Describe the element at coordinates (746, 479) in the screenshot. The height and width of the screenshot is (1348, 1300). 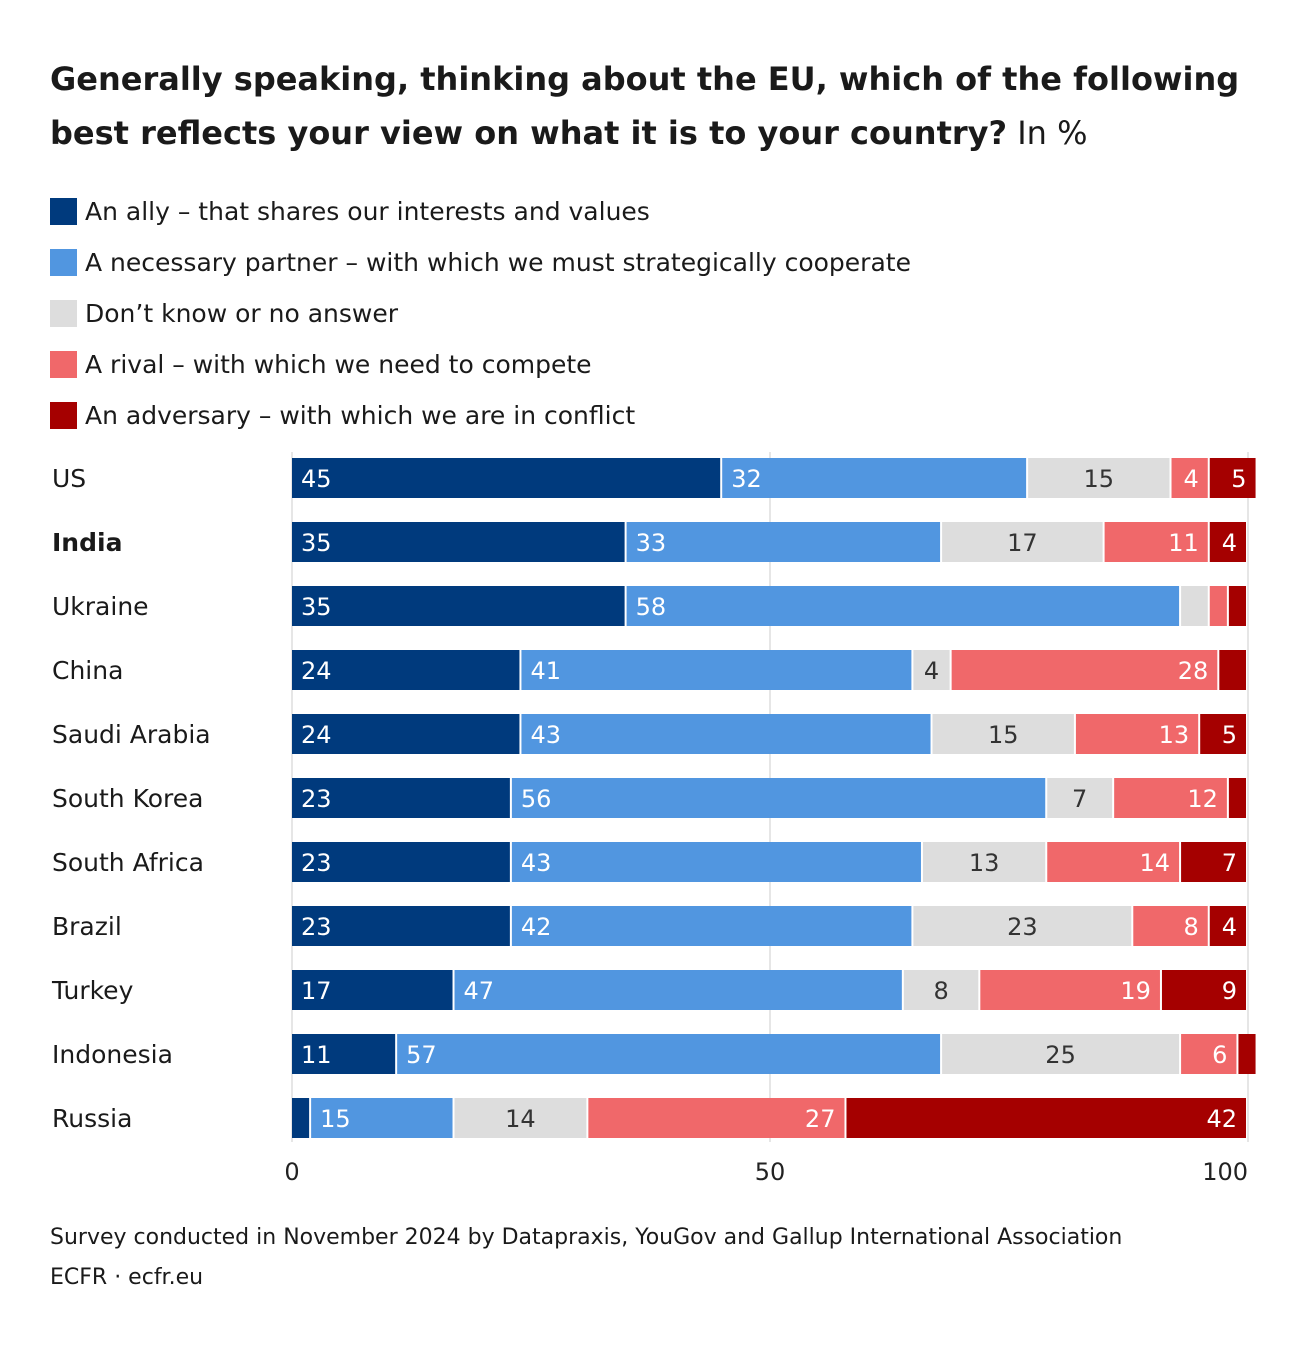
I see `data-label: 32` at that location.